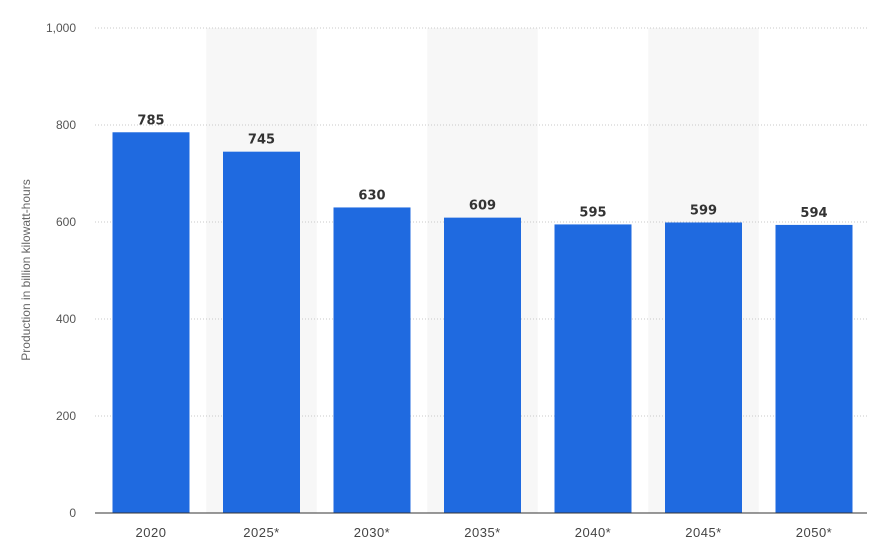  I want to click on data-label: 630, so click(371, 195).